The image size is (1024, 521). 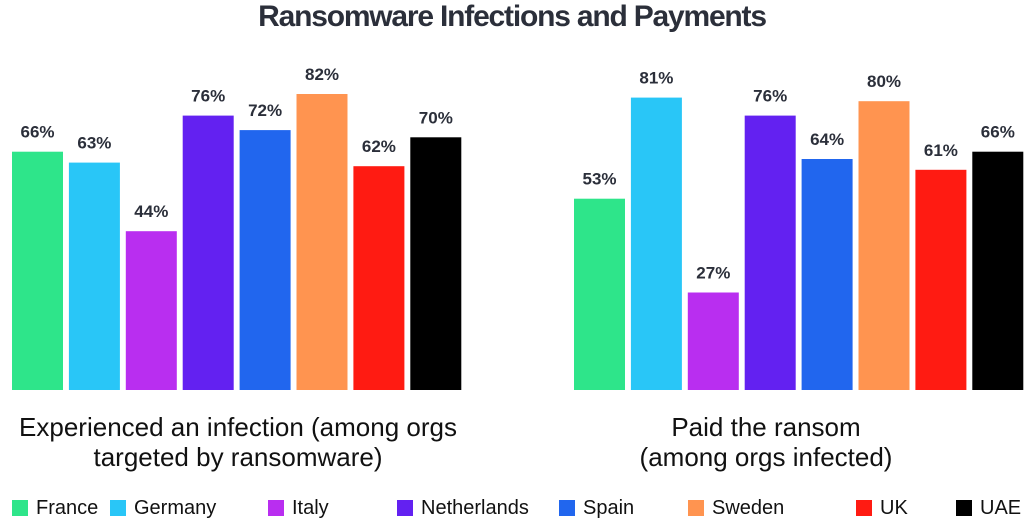 I want to click on legend-item-sweden: Sweden, so click(x=736, y=508).